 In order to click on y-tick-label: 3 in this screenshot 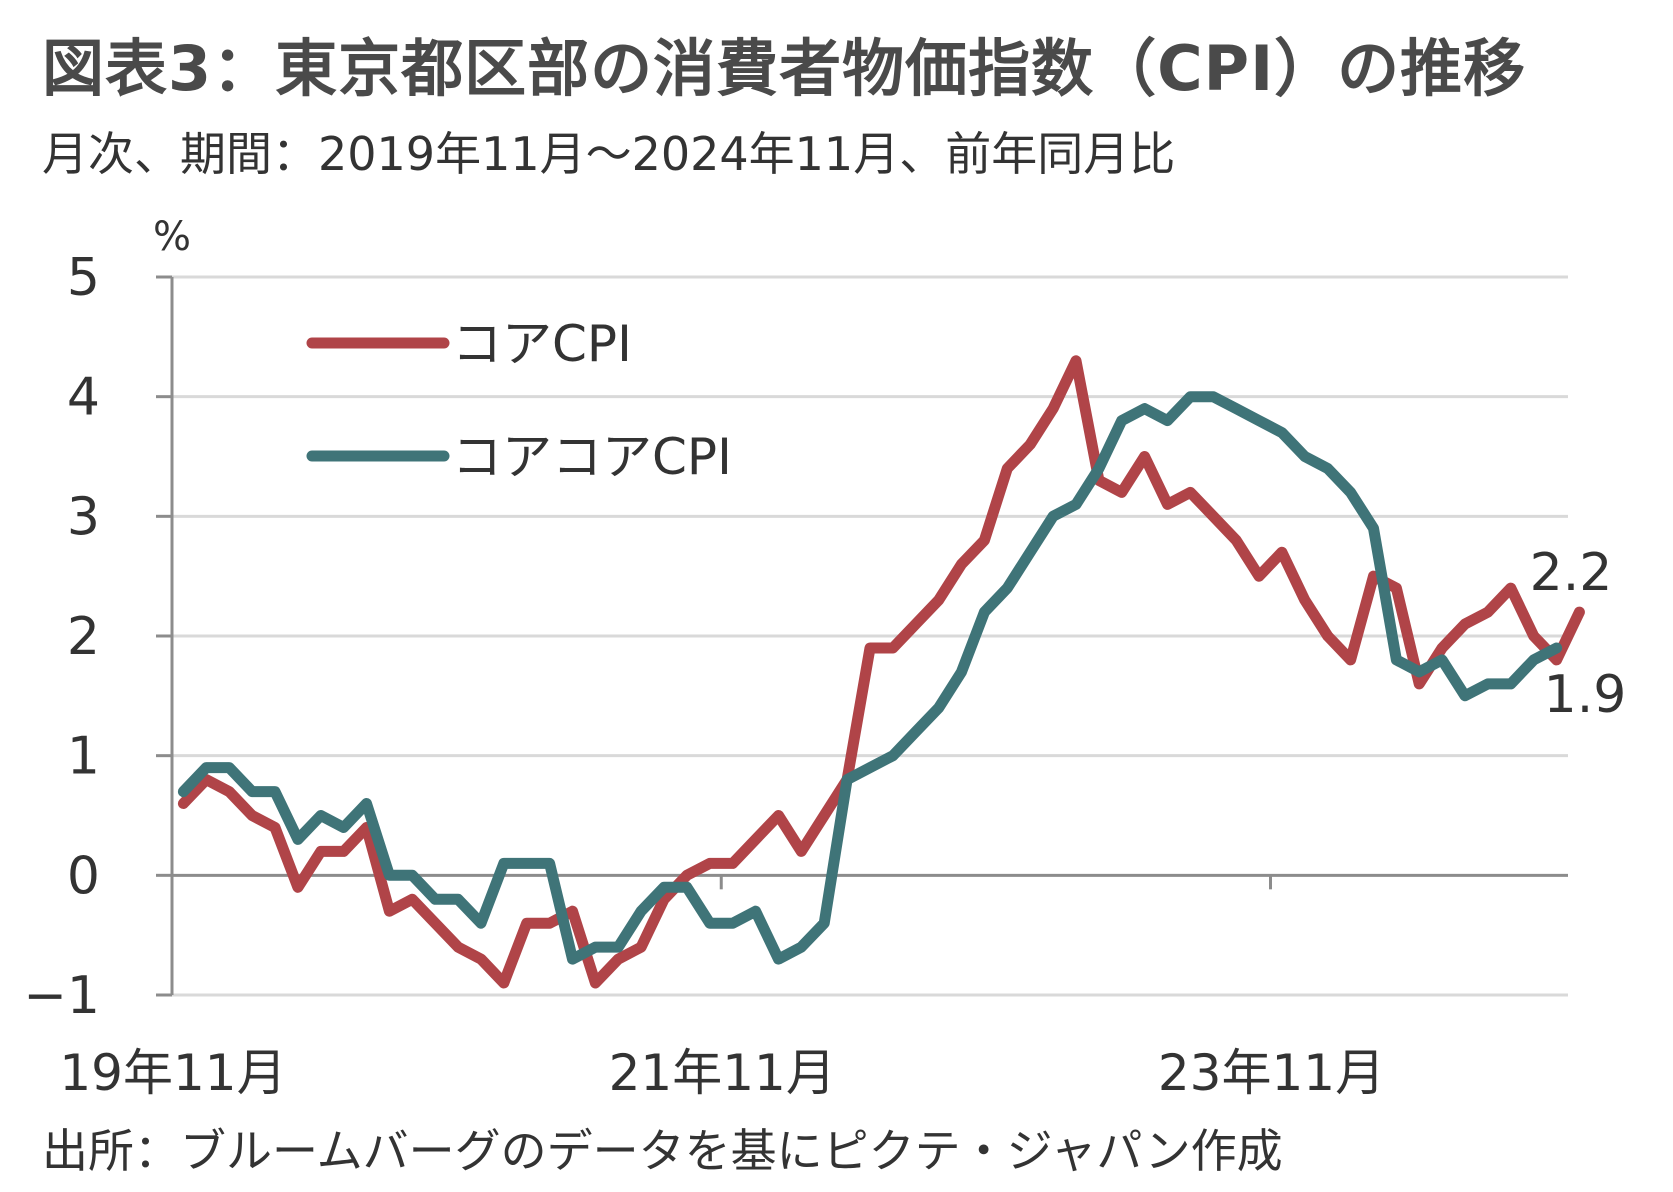, I will do `click(83, 517)`.